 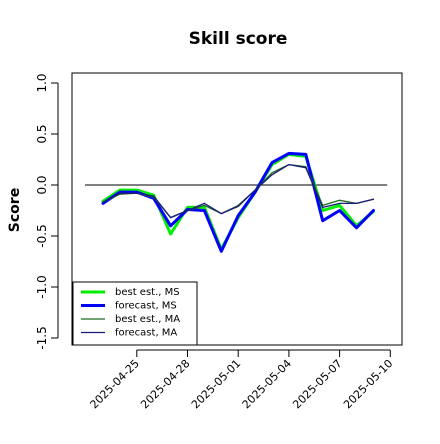 I want to click on y-tick-label: -1.5, so click(x=42, y=337).